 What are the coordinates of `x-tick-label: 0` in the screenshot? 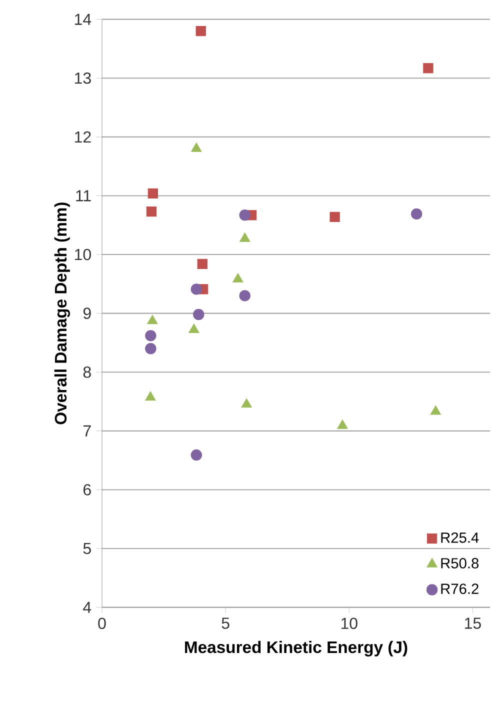 It's located at (102, 624).